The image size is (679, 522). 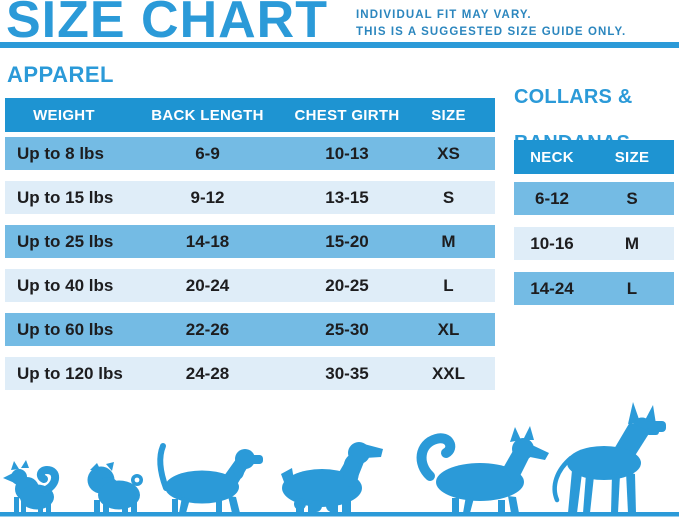 I want to click on size-cell: XXL, so click(x=448, y=373).